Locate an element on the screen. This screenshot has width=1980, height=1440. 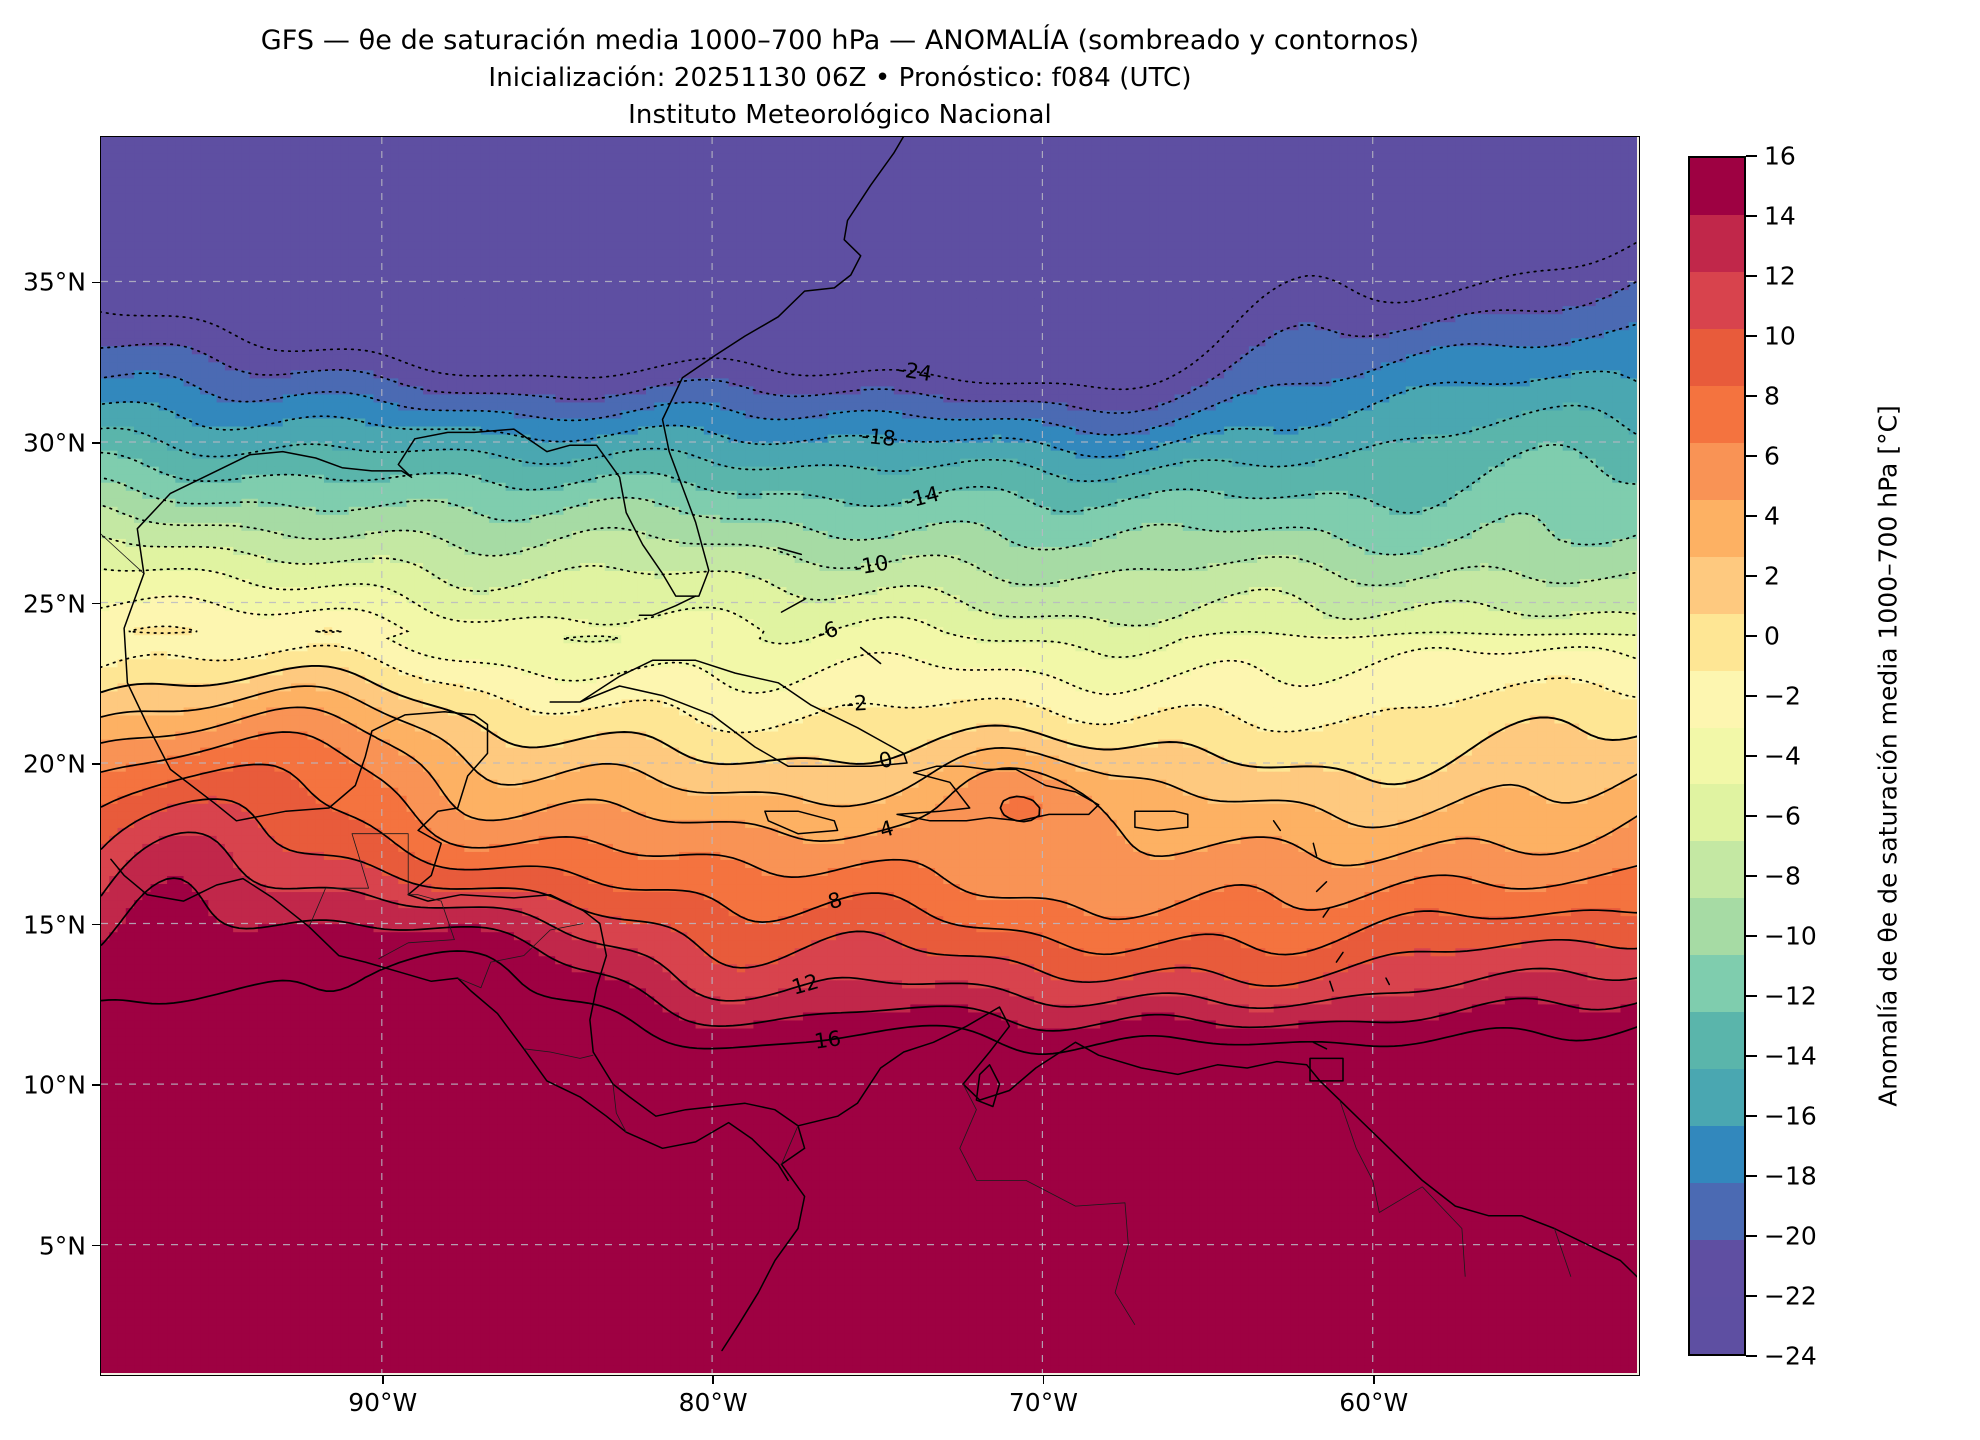
longitude-tick-label: 60°W is located at coordinates (1373, 1402).